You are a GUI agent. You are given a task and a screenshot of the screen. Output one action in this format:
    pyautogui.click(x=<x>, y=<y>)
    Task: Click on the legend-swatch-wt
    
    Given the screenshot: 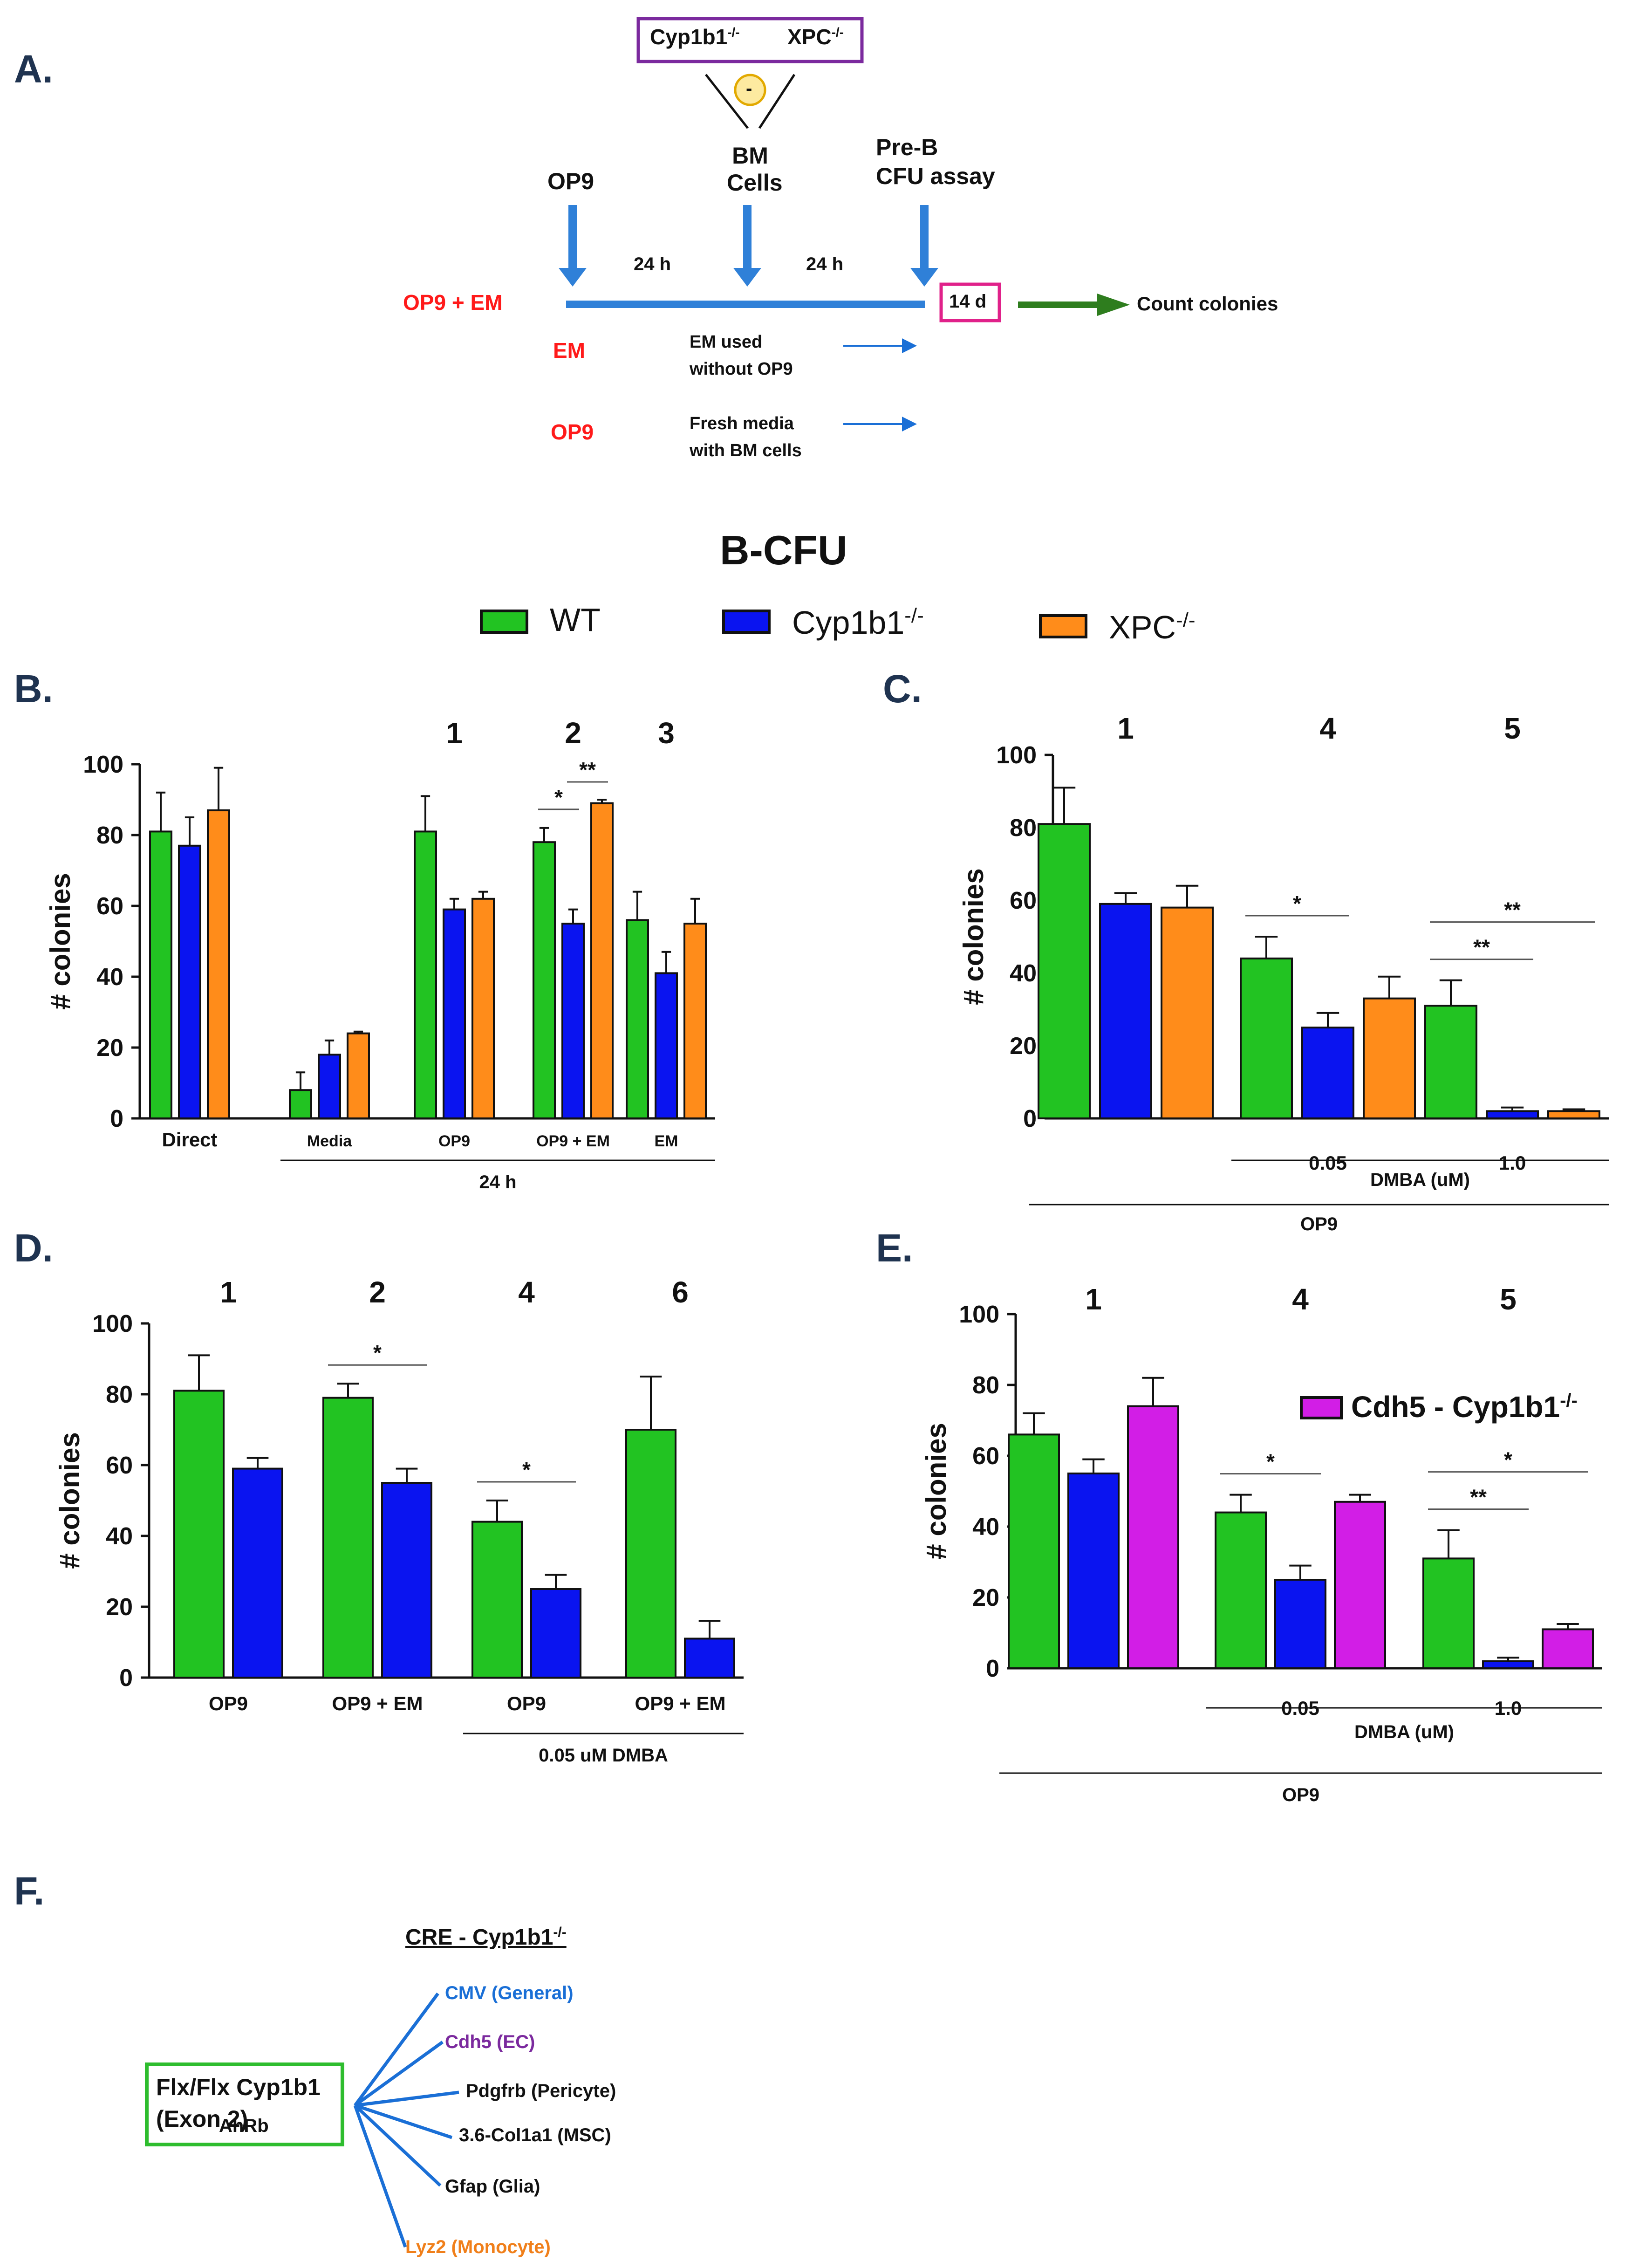 What is the action you would take?
    pyautogui.click(x=504, y=622)
    